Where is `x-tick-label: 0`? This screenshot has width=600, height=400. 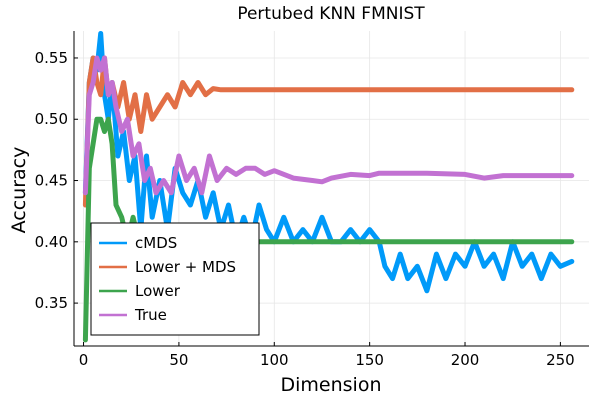 x-tick-label: 0 is located at coordinates (84, 360).